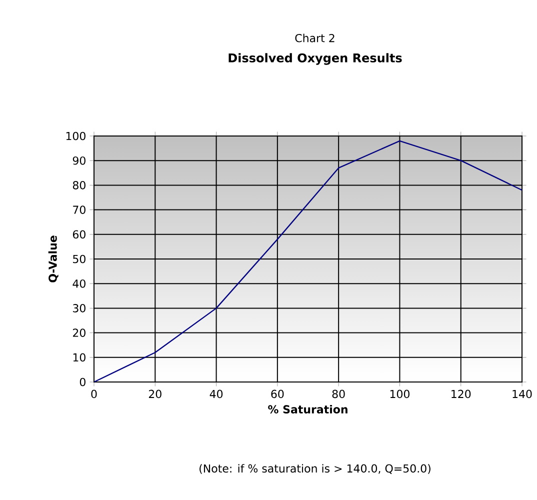 The image size is (537, 500). I want to click on y-tick-label: 10, so click(79, 357).